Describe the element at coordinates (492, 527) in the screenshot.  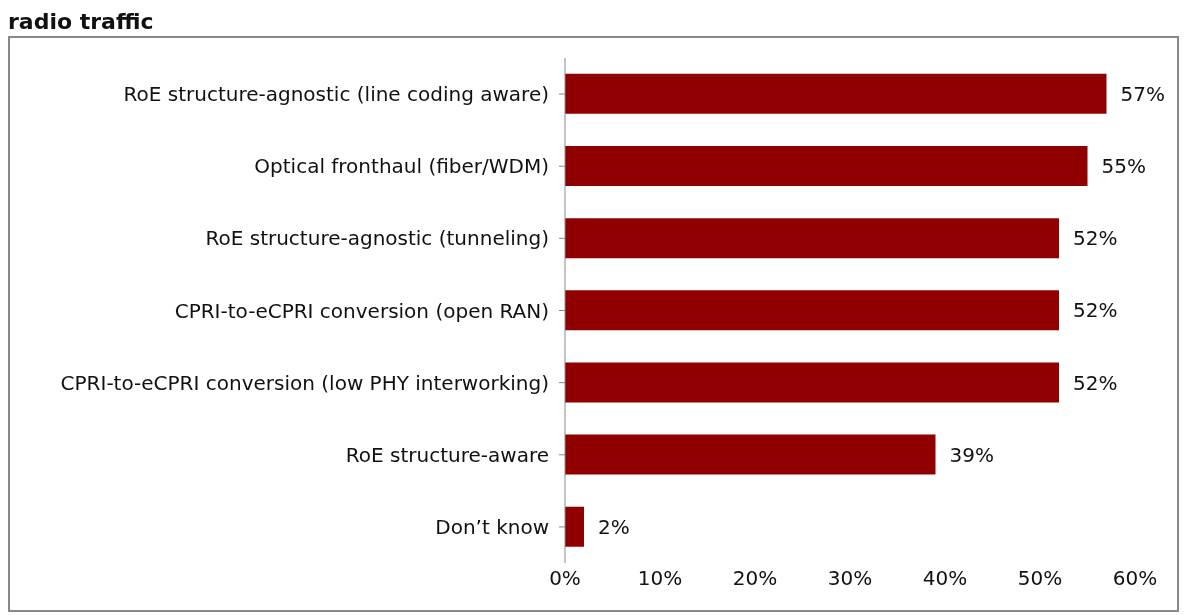
I see `y-tick-label: Don’t know` at that location.